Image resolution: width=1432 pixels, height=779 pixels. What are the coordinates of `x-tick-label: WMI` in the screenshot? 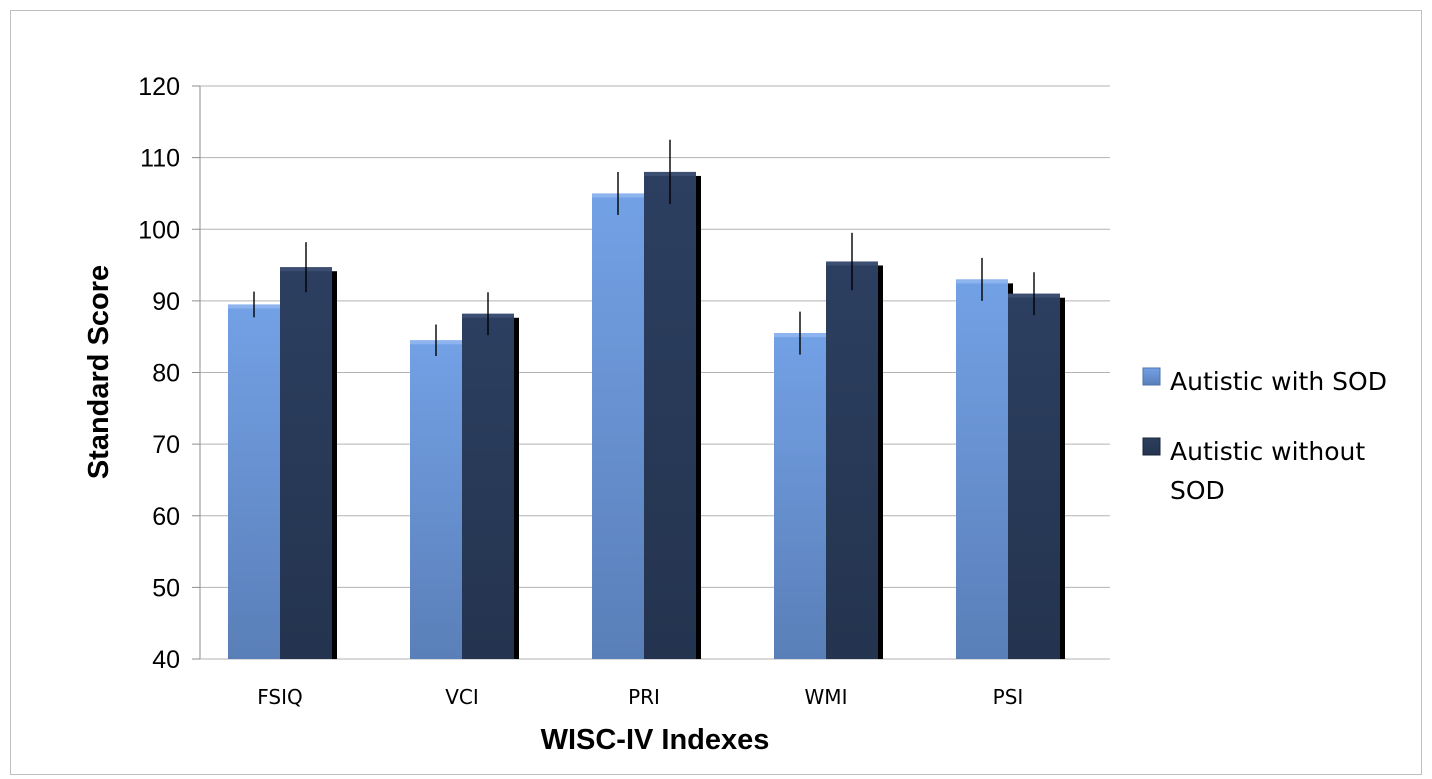 It's located at (826, 697).